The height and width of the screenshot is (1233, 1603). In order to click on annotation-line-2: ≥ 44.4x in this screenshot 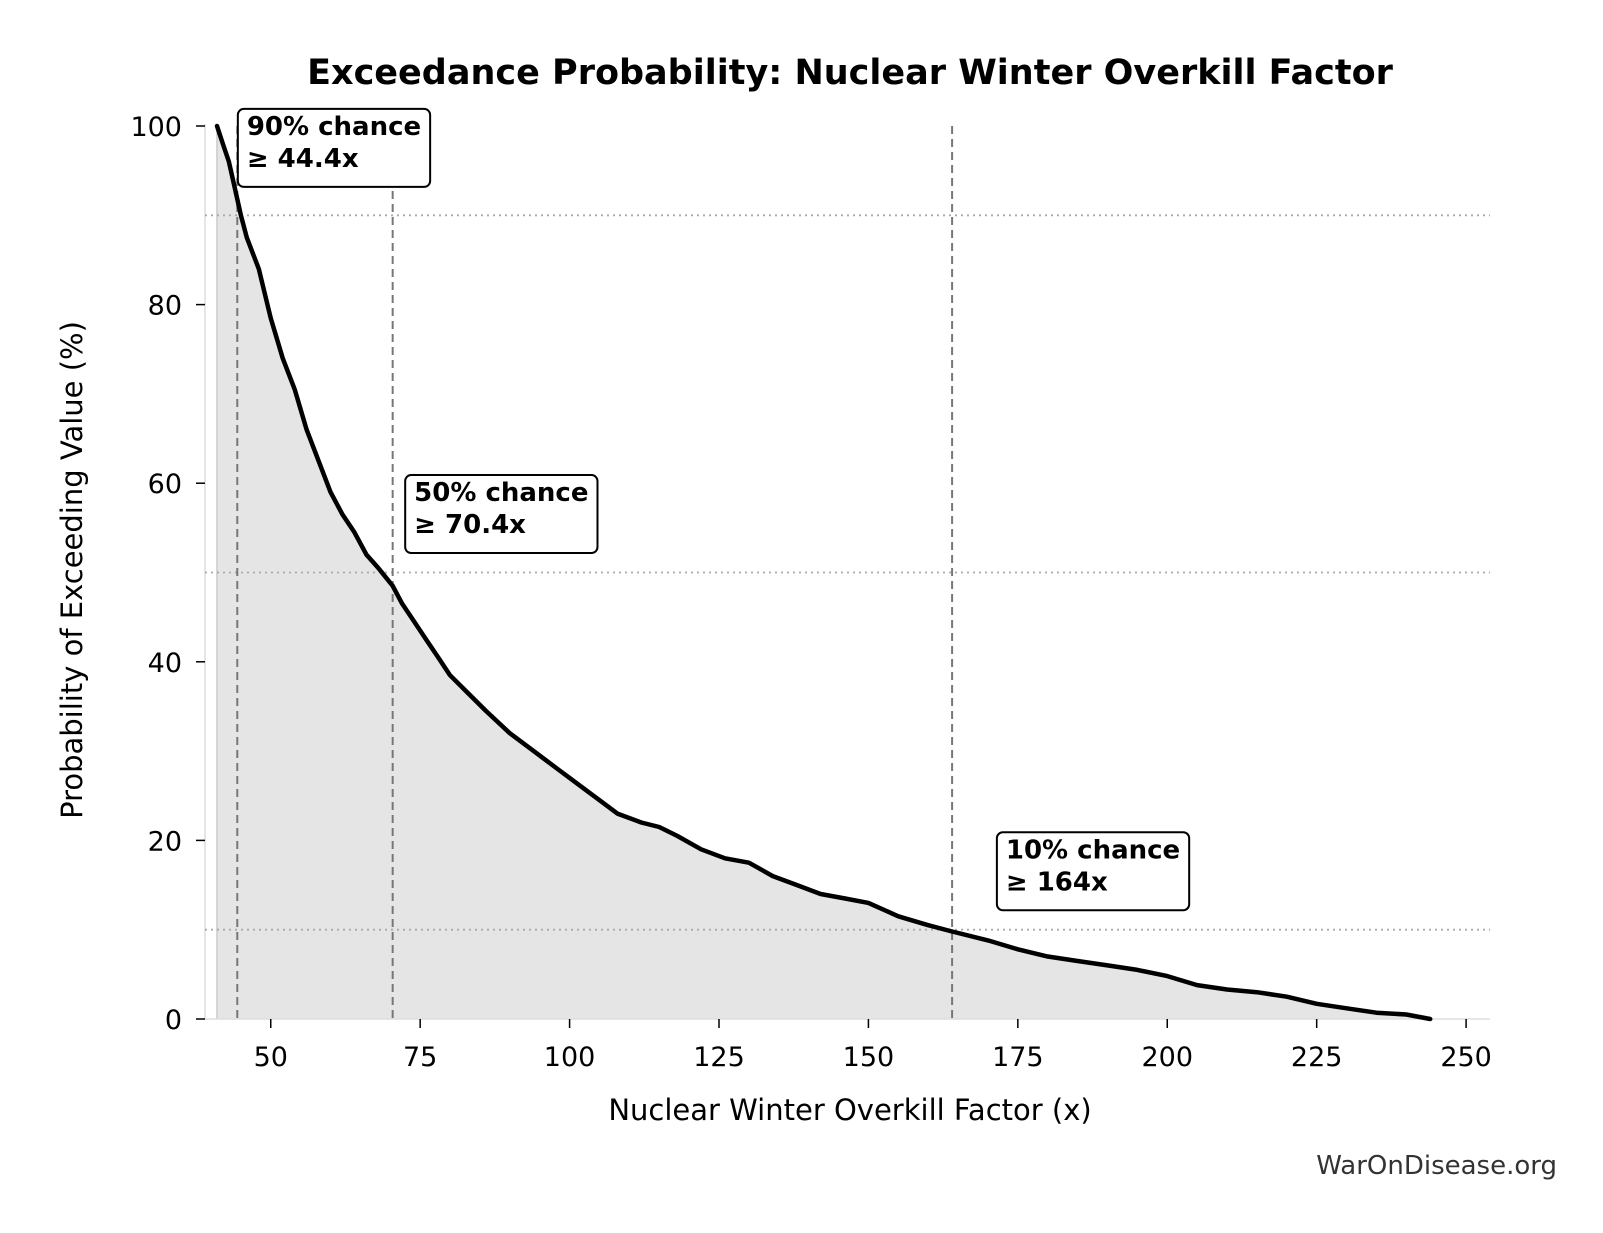, I will do `click(303, 159)`.